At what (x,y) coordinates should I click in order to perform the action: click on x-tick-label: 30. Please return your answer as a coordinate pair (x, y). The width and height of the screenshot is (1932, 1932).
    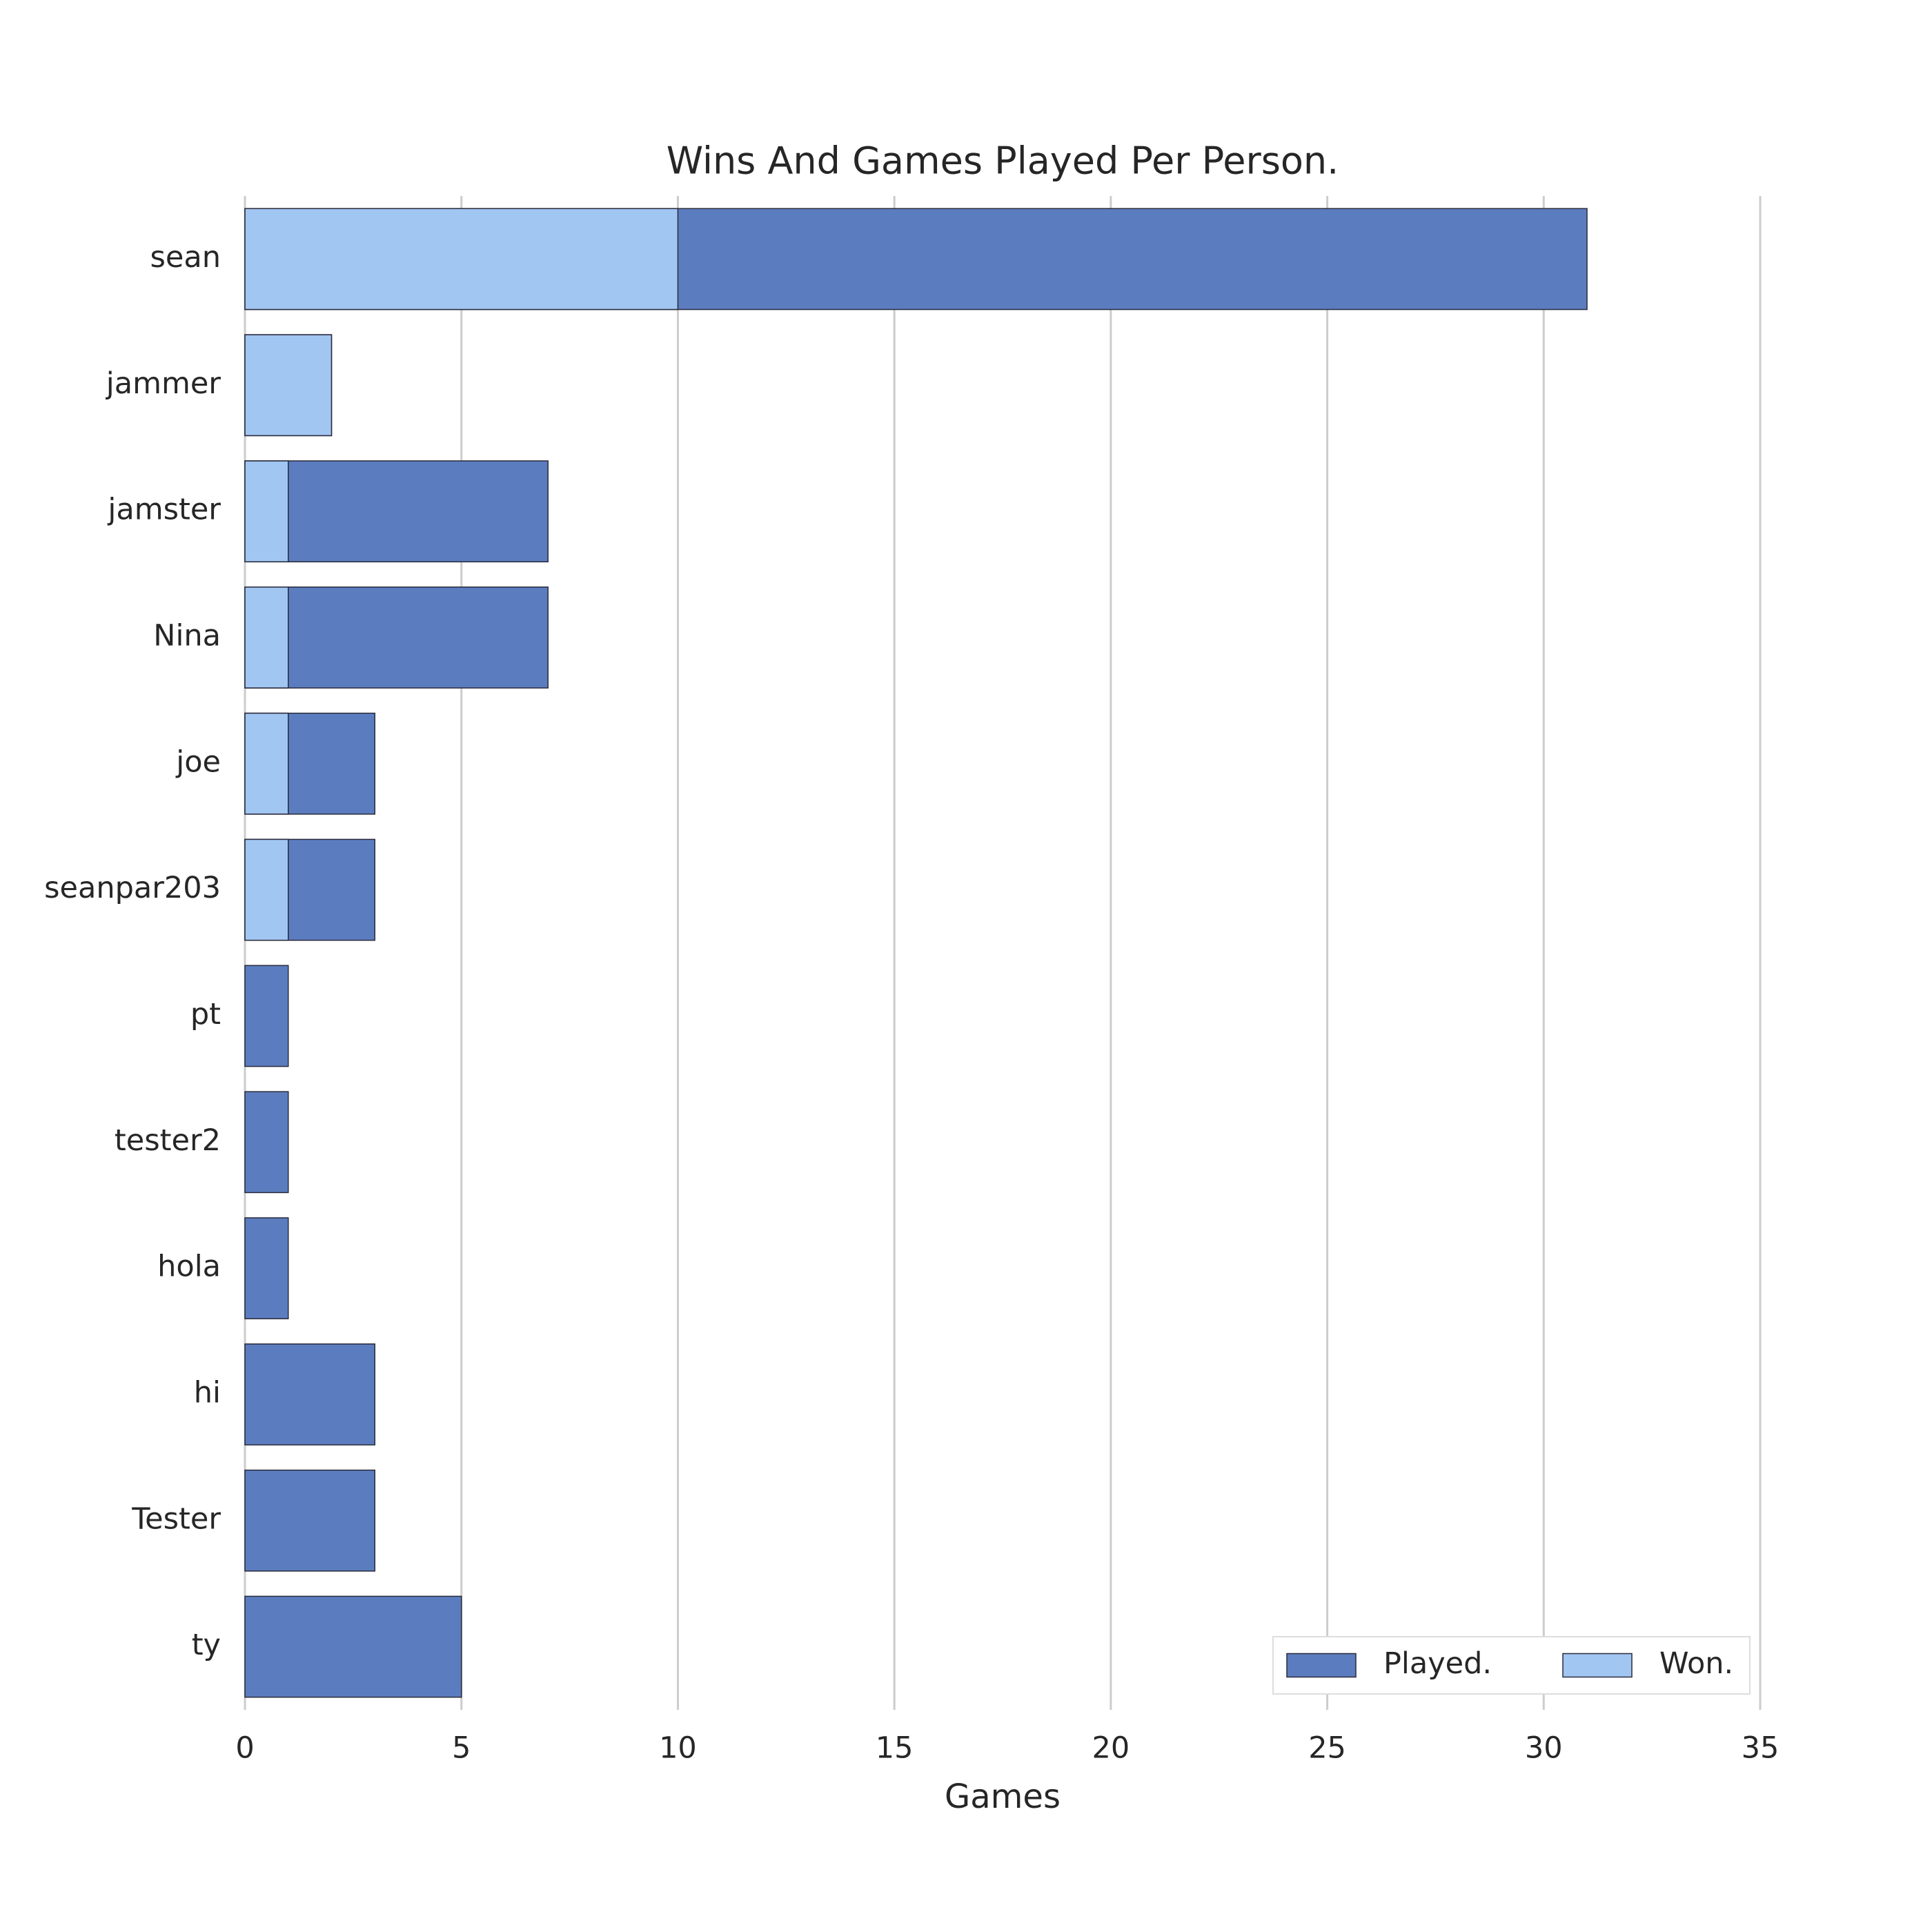
    Looking at the image, I should click on (1544, 1748).